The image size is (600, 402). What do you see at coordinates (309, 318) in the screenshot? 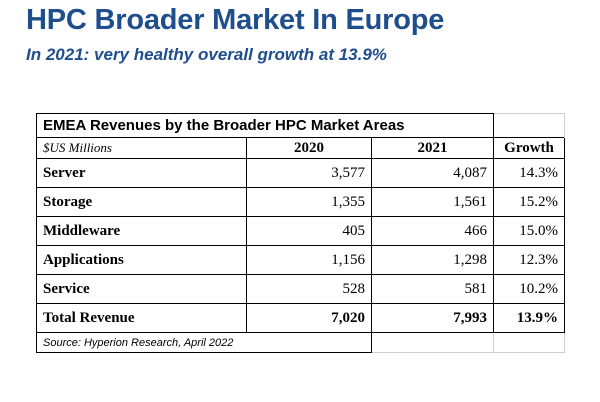
I see `total-2020: 7,020` at bounding box center [309, 318].